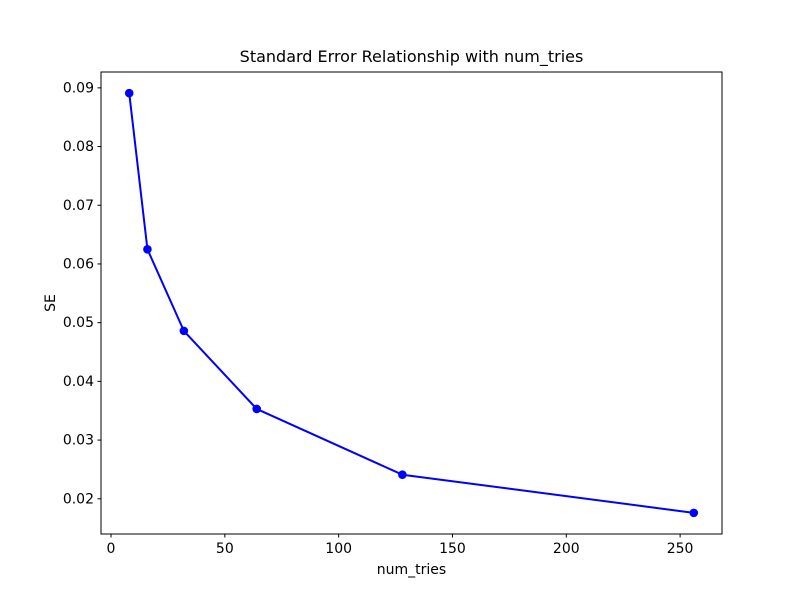 This screenshot has width=800, height=600. Describe the element at coordinates (78, 88) in the screenshot. I see `y-tick-label: 0.09` at that location.